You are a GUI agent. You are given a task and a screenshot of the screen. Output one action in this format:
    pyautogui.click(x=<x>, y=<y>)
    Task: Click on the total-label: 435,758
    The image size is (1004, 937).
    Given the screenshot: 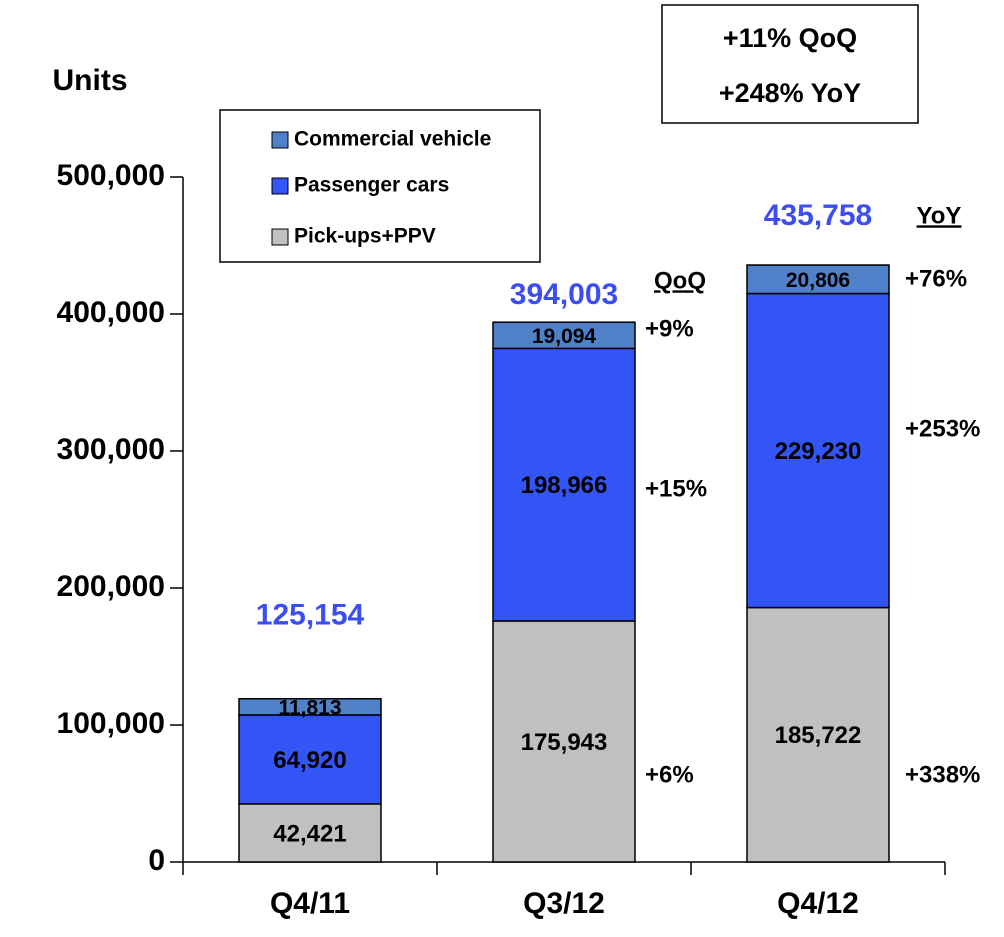 What is the action you would take?
    pyautogui.click(x=818, y=215)
    